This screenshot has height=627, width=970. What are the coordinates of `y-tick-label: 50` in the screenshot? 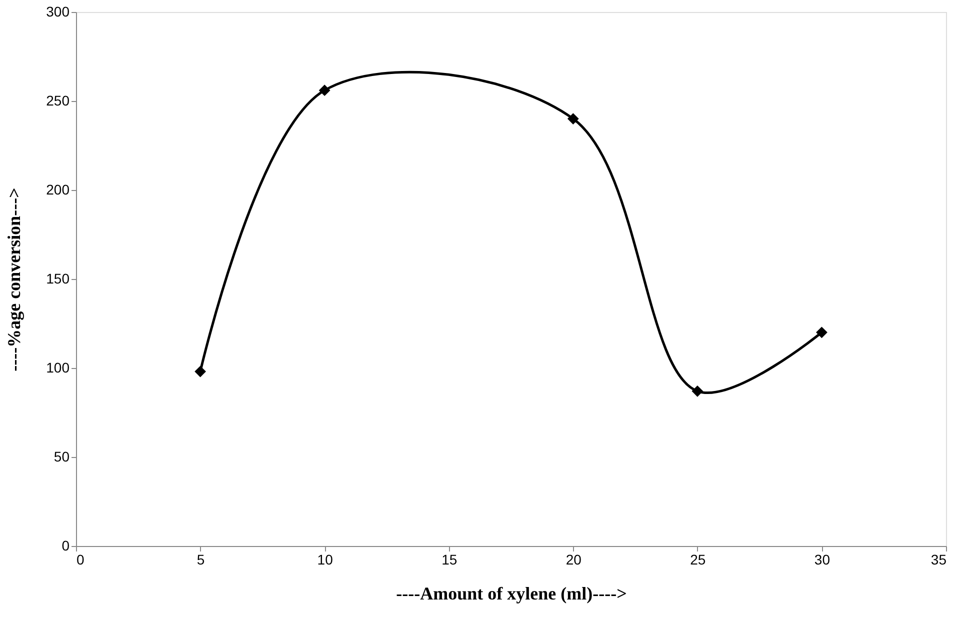 It's located at (62, 456).